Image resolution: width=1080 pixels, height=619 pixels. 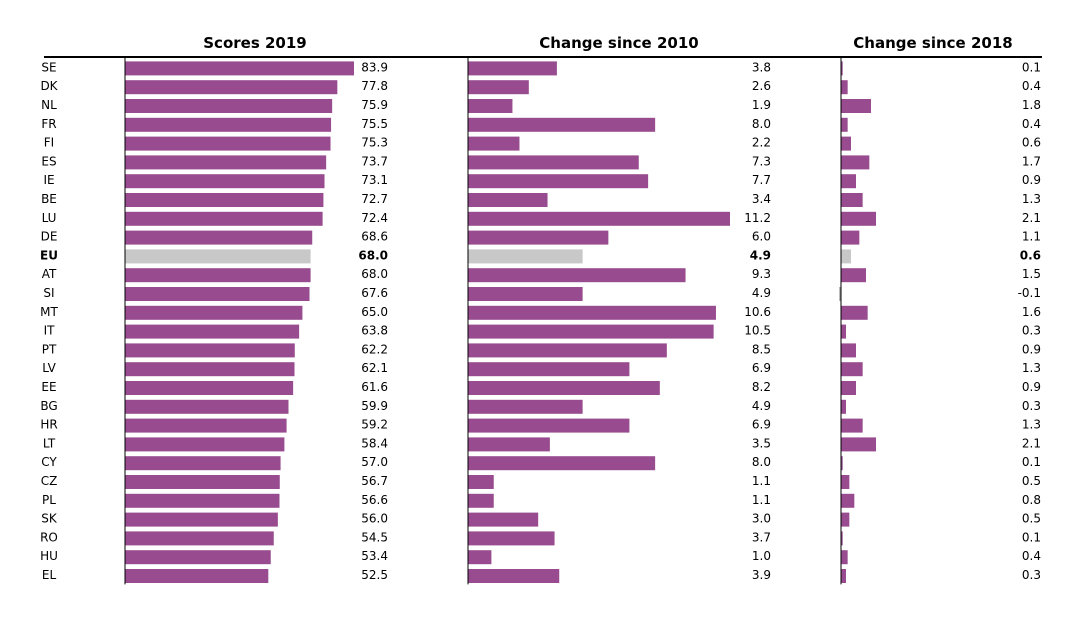 I want to click on data-label: 67.6, so click(x=374, y=293).